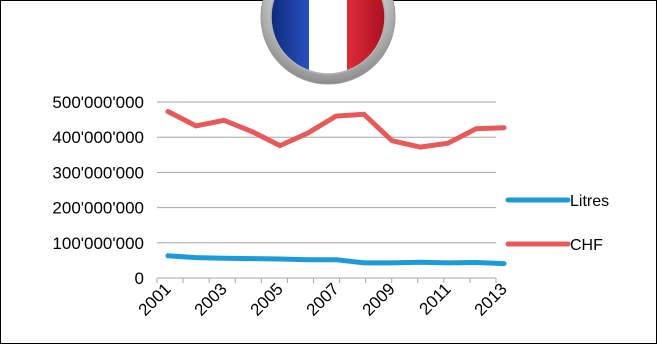 This screenshot has height=344, width=657. What do you see at coordinates (586, 245) in the screenshot?
I see `legend-label: CHF` at bounding box center [586, 245].